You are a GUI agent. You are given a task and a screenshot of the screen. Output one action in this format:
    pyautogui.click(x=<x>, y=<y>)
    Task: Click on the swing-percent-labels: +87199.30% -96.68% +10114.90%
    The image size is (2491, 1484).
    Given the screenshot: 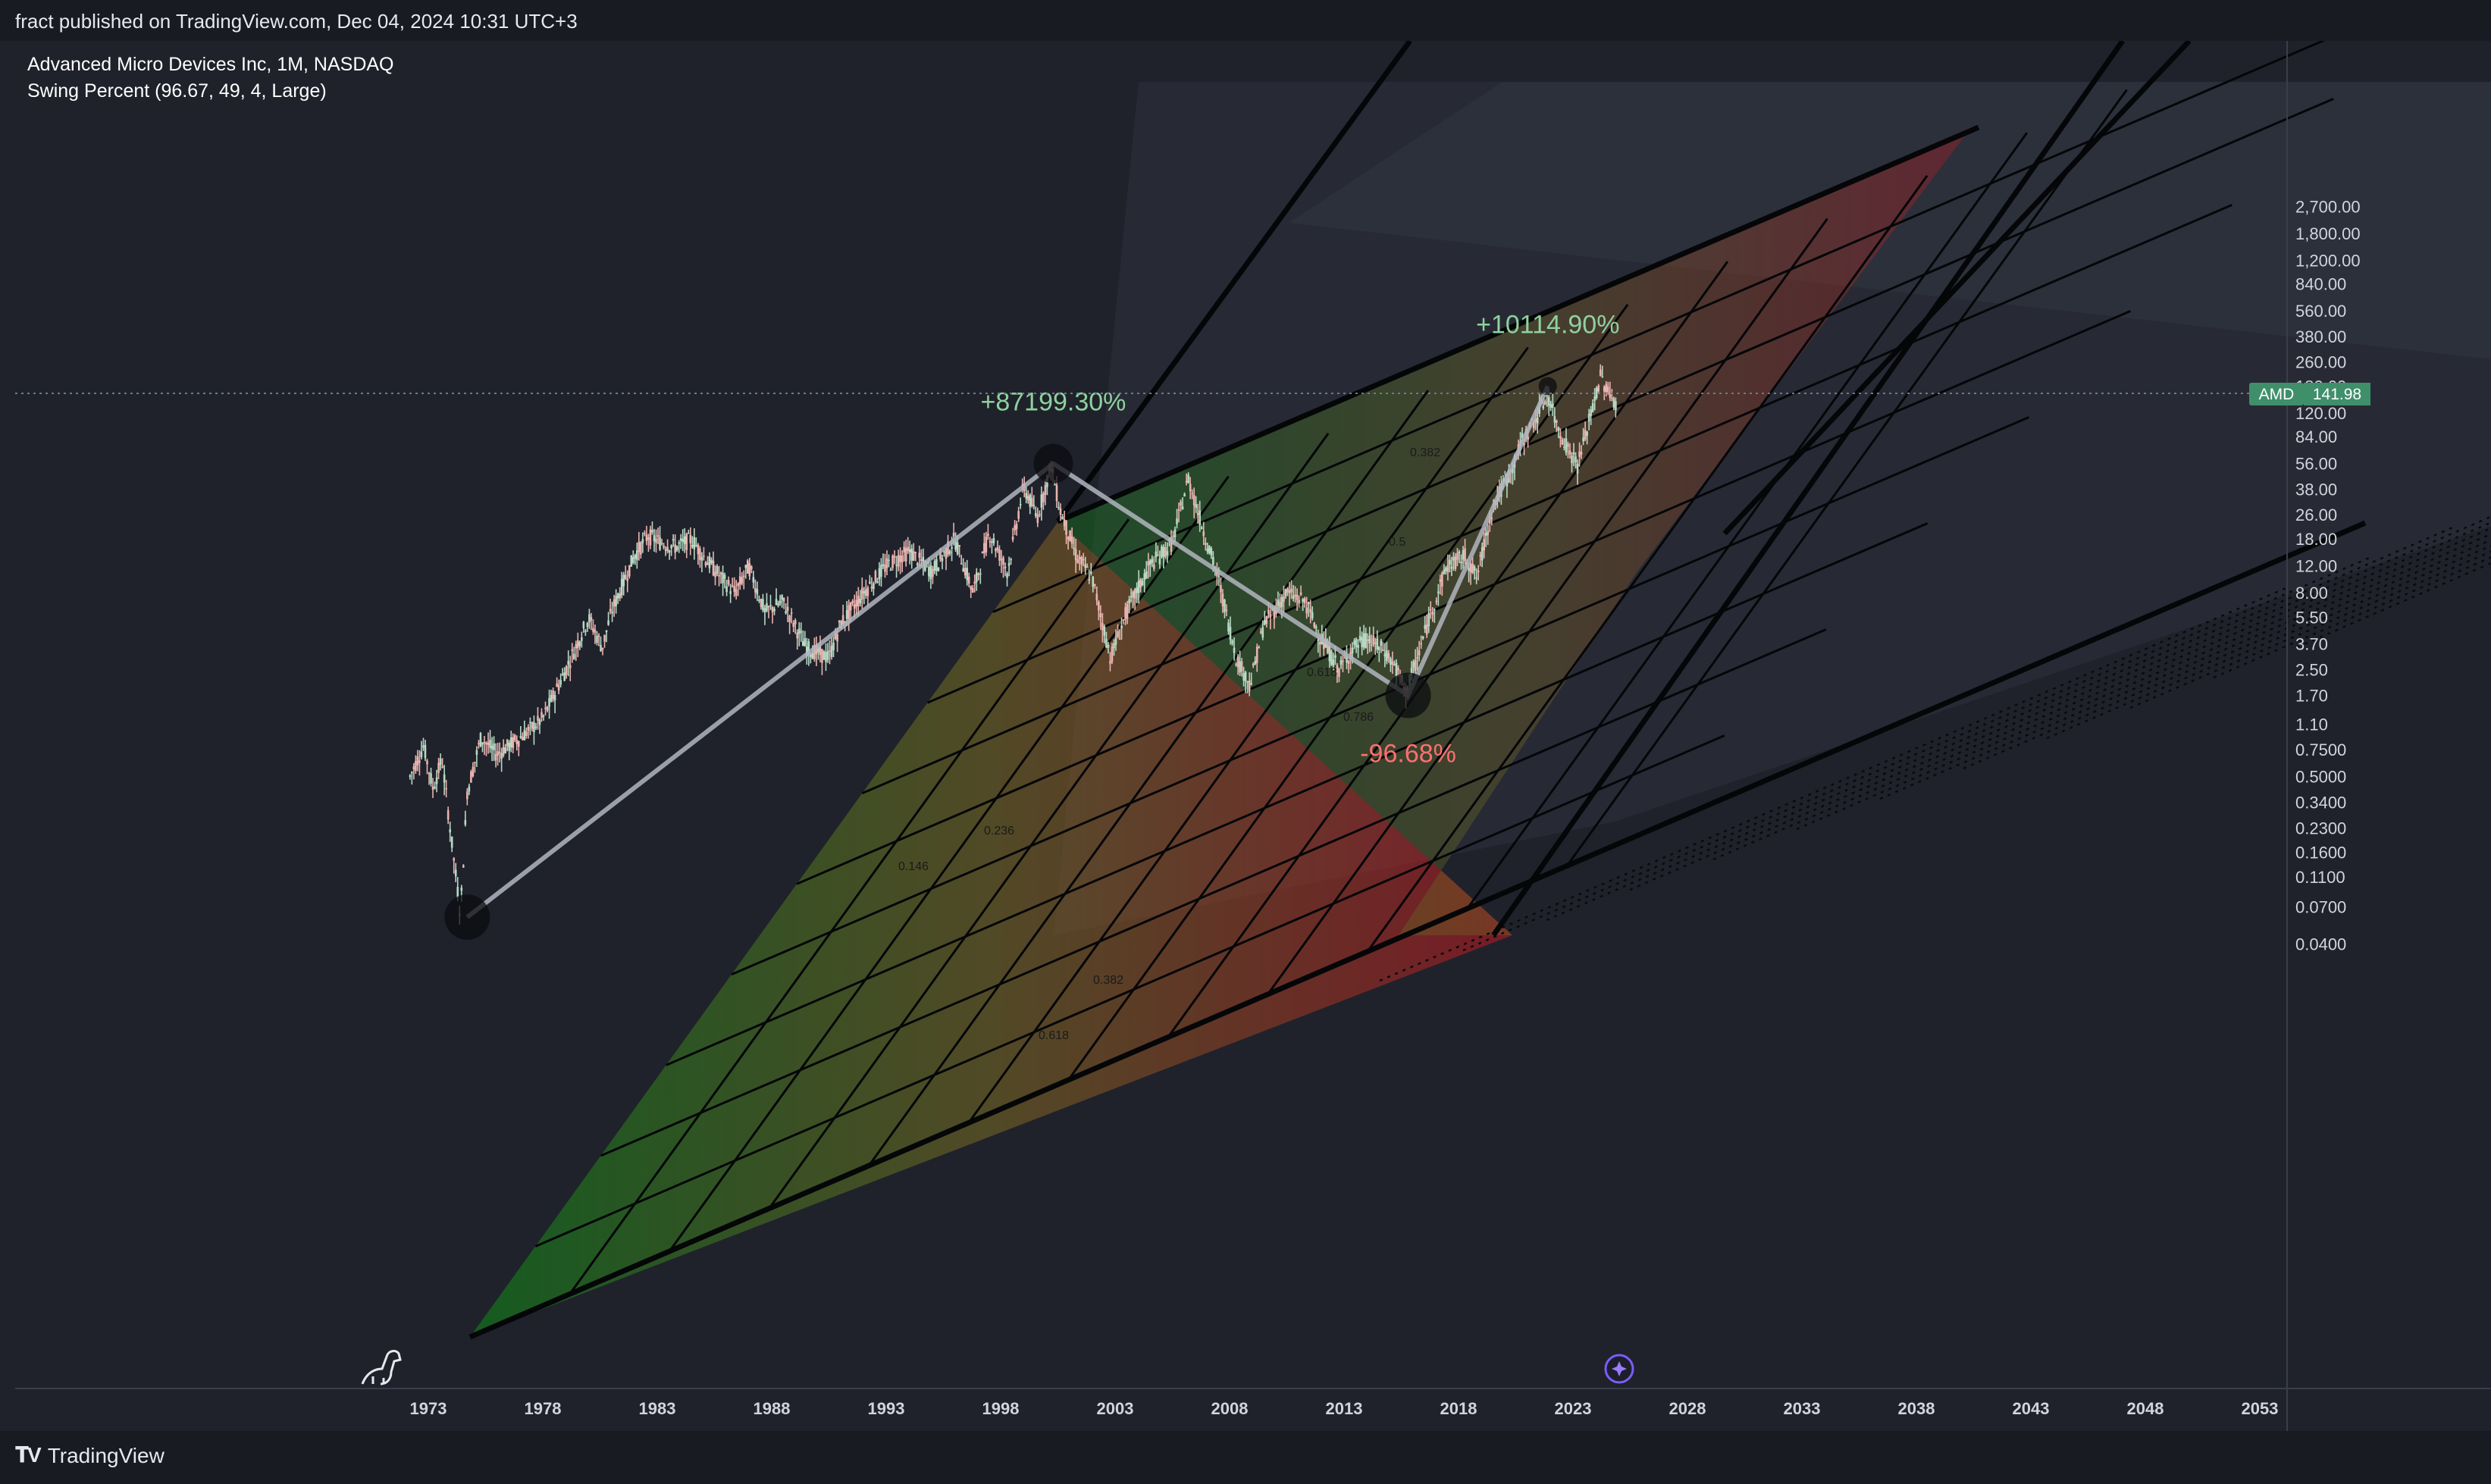 What is the action you would take?
    pyautogui.click(x=1300, y=540)
    